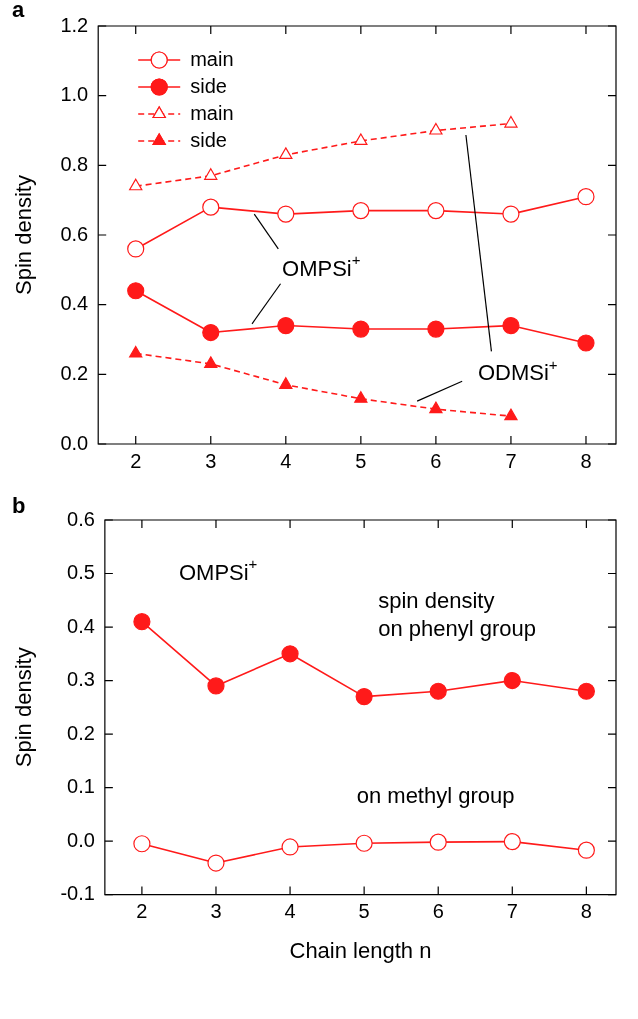 The height and width of the screenshot is (1019, 638). Describe the element at coordinates (74, 163) in the screenshot. I see `y-tick-label: 0.8` at that location.